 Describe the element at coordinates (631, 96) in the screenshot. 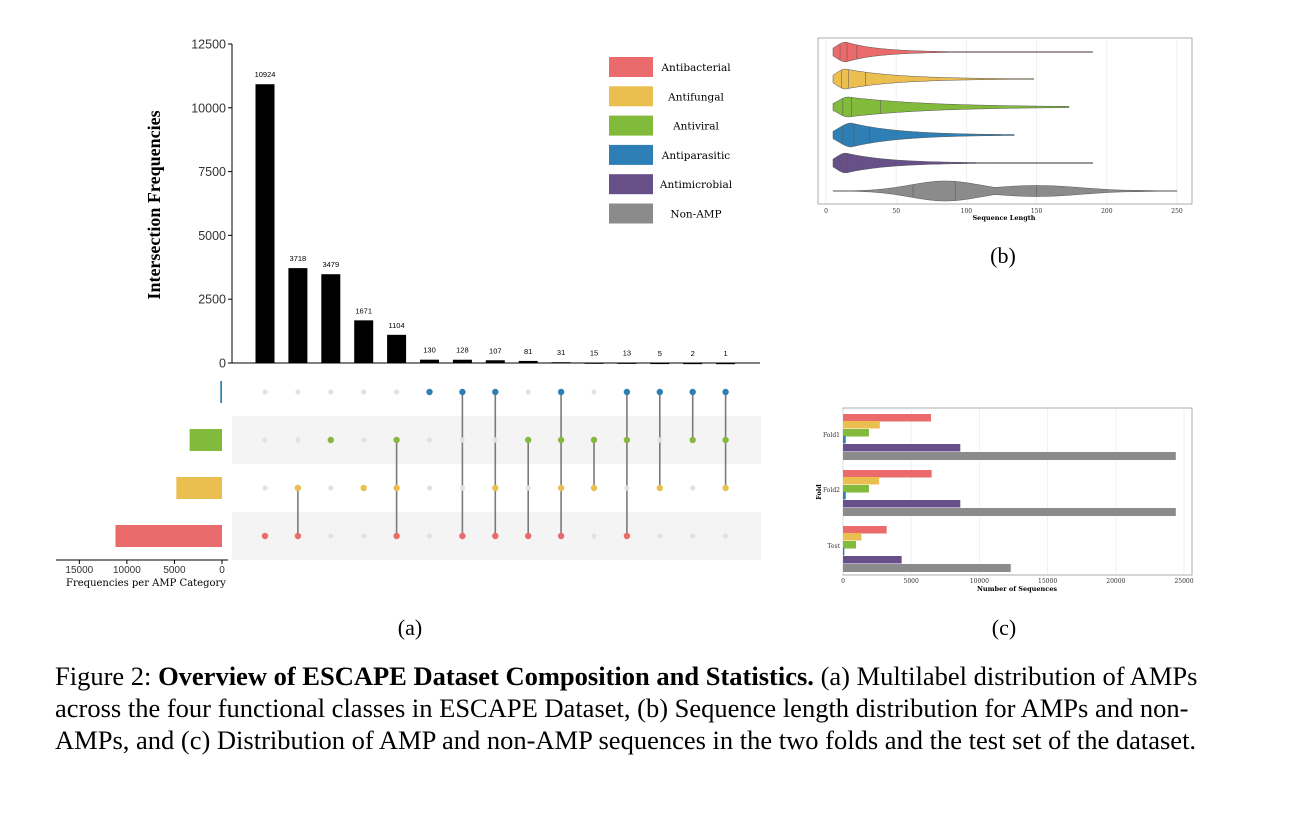

I see `legend-swatch-antifungal` at that location.